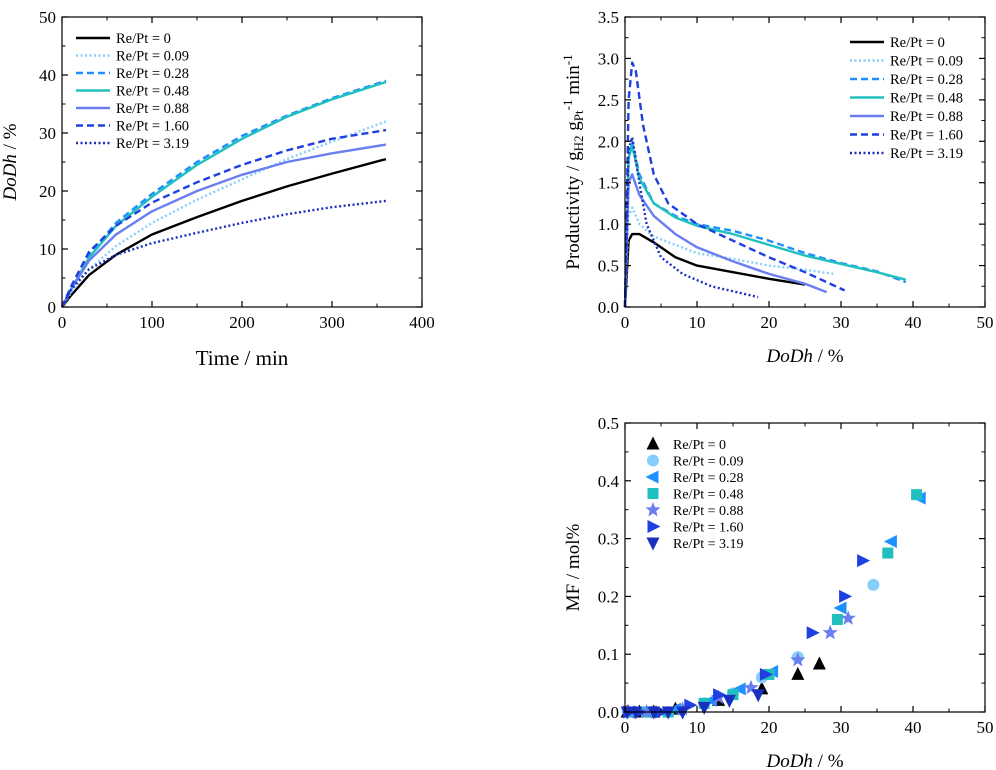  What do you see at coordinates (242, 358) in the screenshot?
I see `x-axis-title: Time / min` at bounding box center [242, 358].